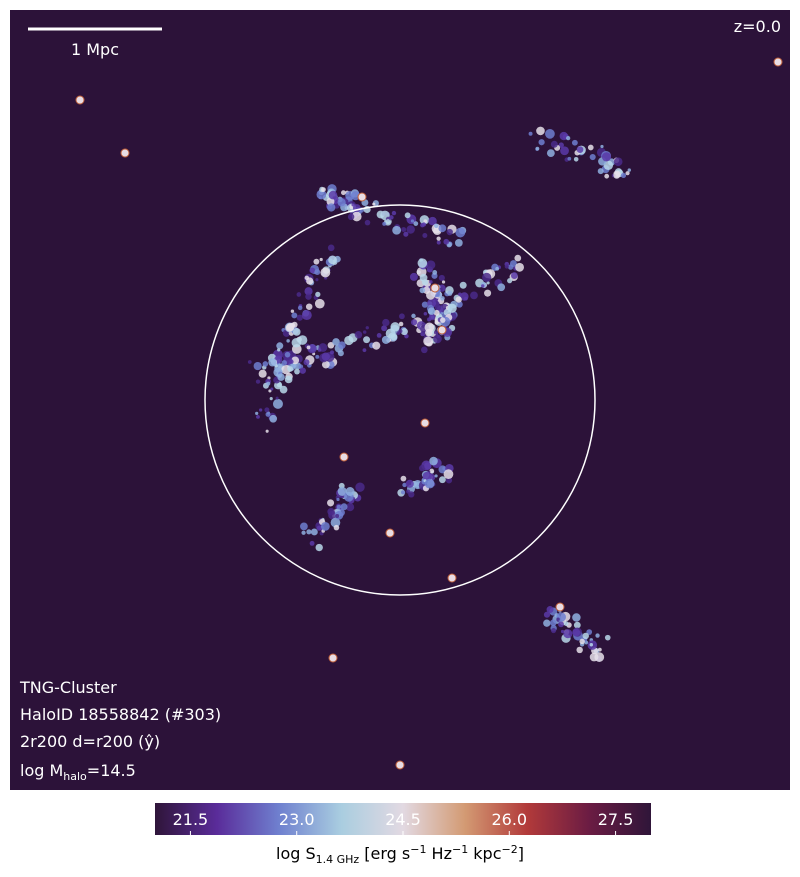 This screenshot has width=800, height=877. What do you see at coordinates (757, 26) in the screenshot?
I see `redshift-label: z=0.0` at bounding box center [757, 26].